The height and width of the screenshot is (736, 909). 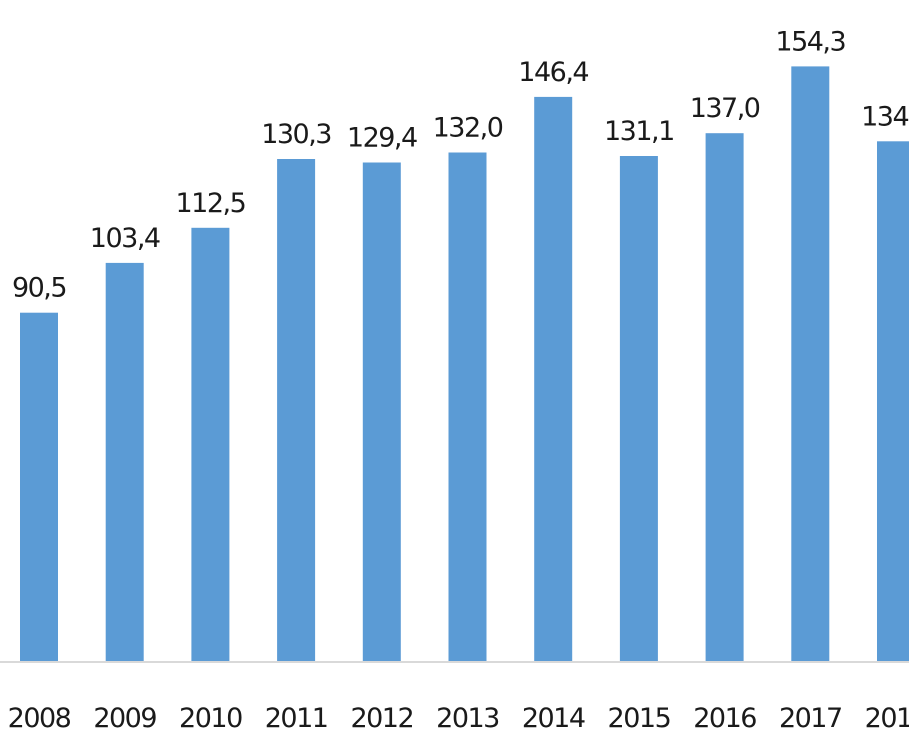 I want to click on data-label-2016: 137,0, so click(x=725, y=108).